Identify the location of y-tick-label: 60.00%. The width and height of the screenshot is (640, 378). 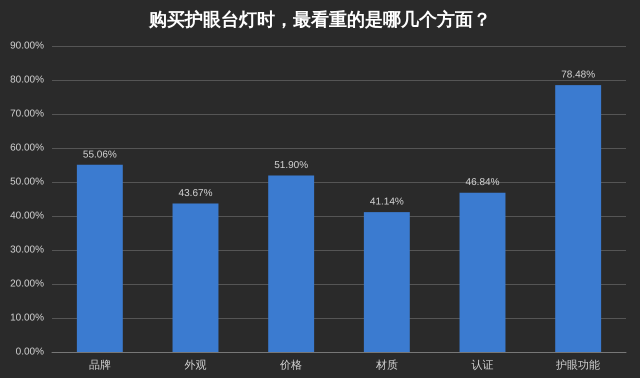
(27, 148).